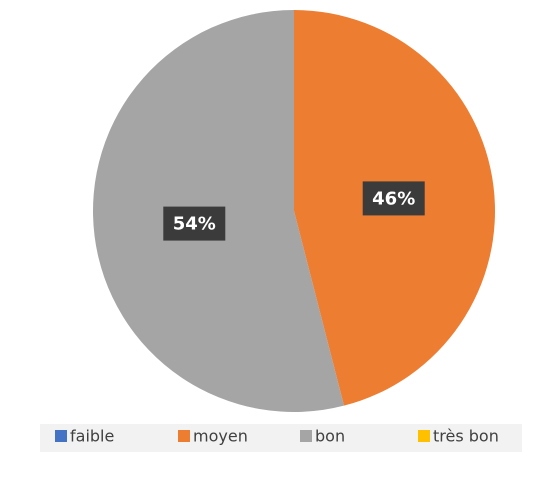  What do you see at coordinates (92, 436) in the screenshot?
I see `legend-label: faible` at bounding box center [92, 436].